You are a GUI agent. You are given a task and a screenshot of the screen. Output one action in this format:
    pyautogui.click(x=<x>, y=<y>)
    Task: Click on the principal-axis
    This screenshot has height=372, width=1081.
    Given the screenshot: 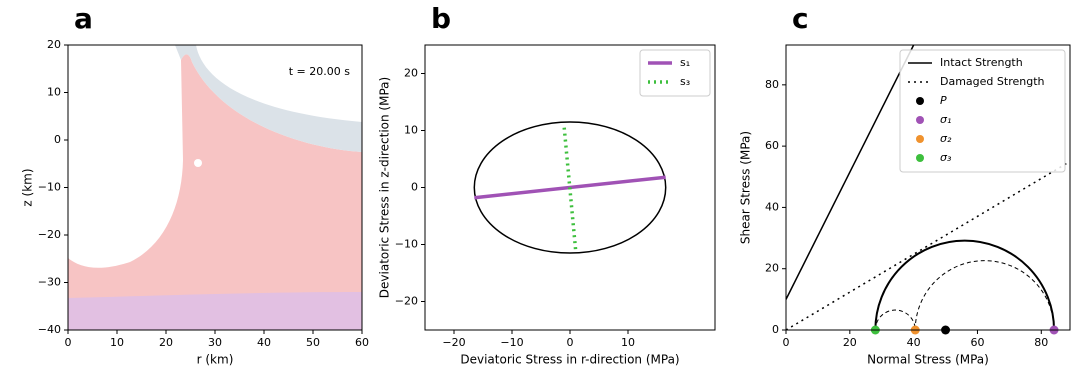 What is the action you would take?
    pyautogui.click(x=570, y=190)
    